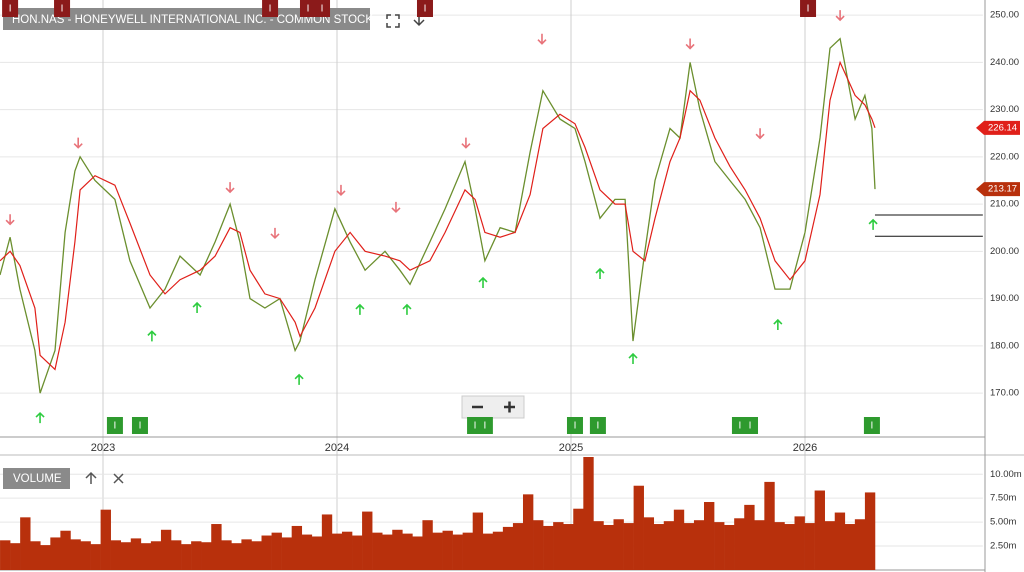 This screenshot has width=1024, height=572. What do you see at coordinates (1004, 204) in the screenshot?
I see `y-tick-label: 210.00` at bounding box center [1004, 204].